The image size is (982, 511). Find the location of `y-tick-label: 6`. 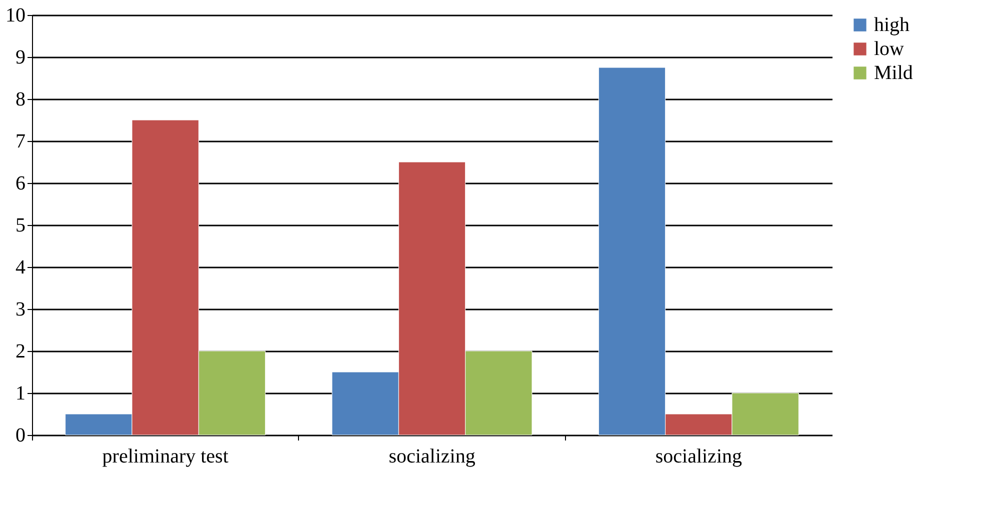

y-tick-label: 6 is located at coordinates (21, 183).